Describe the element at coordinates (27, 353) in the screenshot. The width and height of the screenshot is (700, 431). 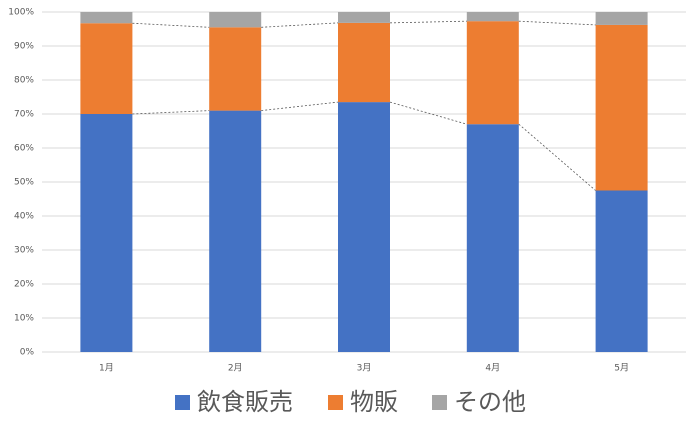
I see `y-tick-label: 0%` at that location.